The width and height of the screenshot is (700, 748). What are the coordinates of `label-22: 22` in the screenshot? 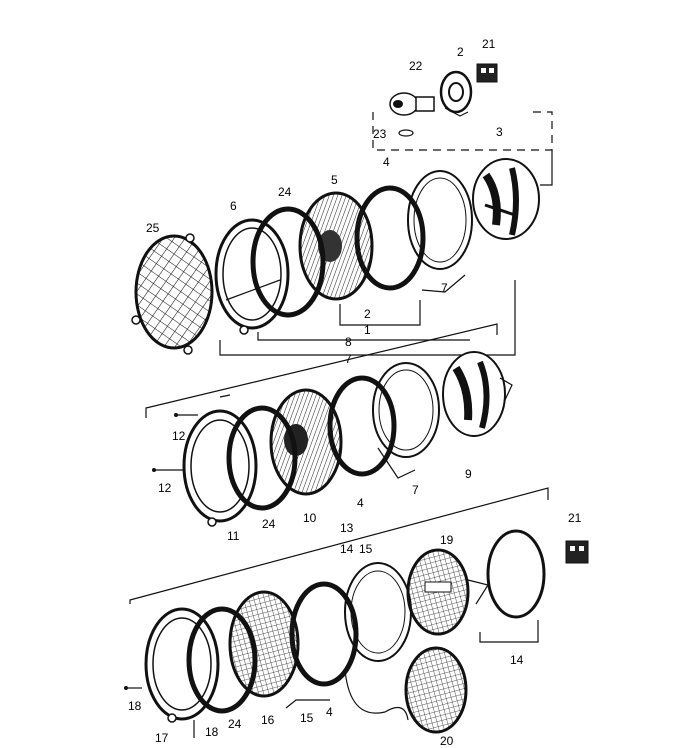 It's located at (416, 66).